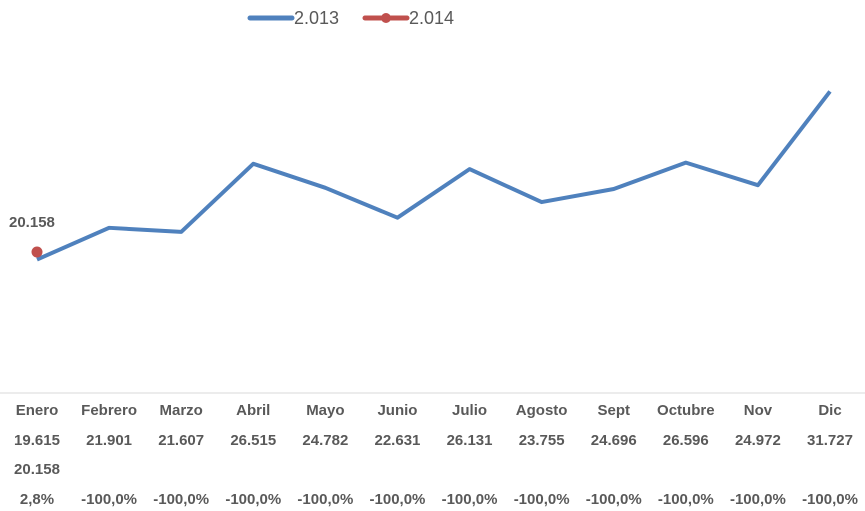  I want to click on x-tick-label: Junio, so click(397, 410).